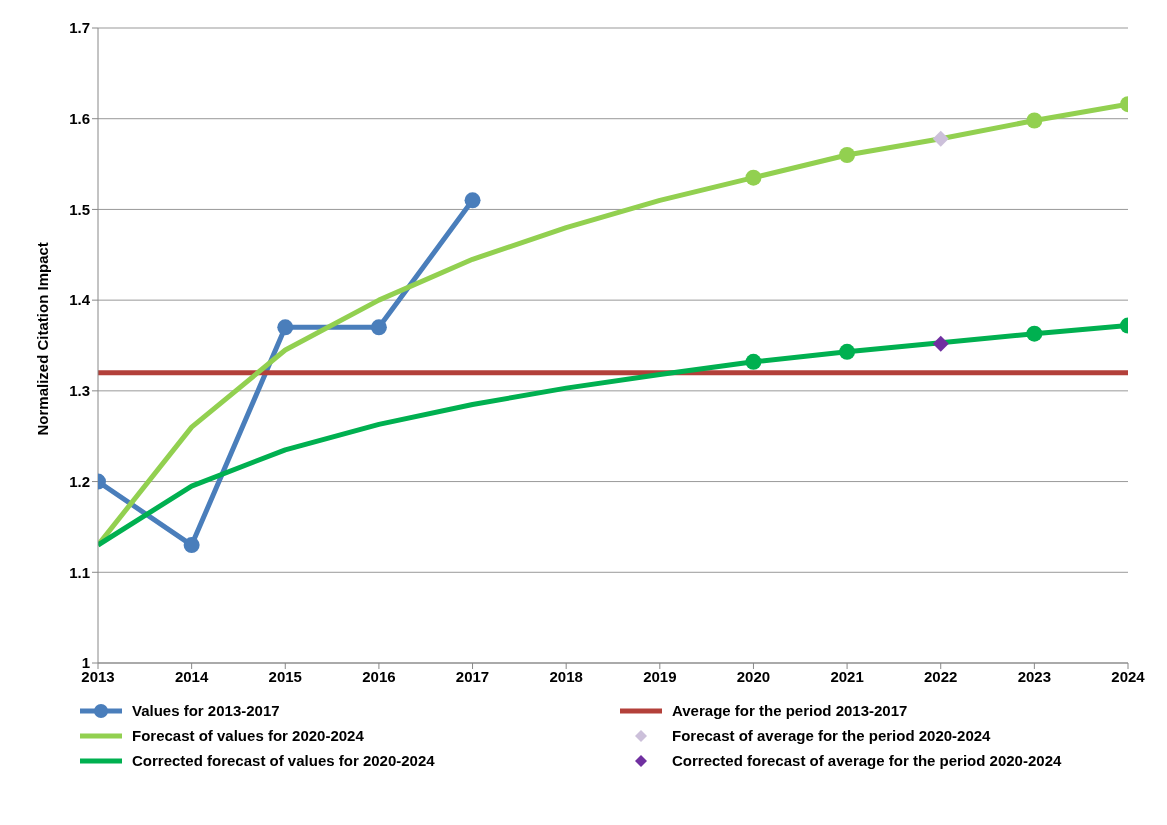 The image size is (1167, 825). Describe the element at coordinates (379, 676) in the screenshot. I see `x-tick-label: 2016` at that location.